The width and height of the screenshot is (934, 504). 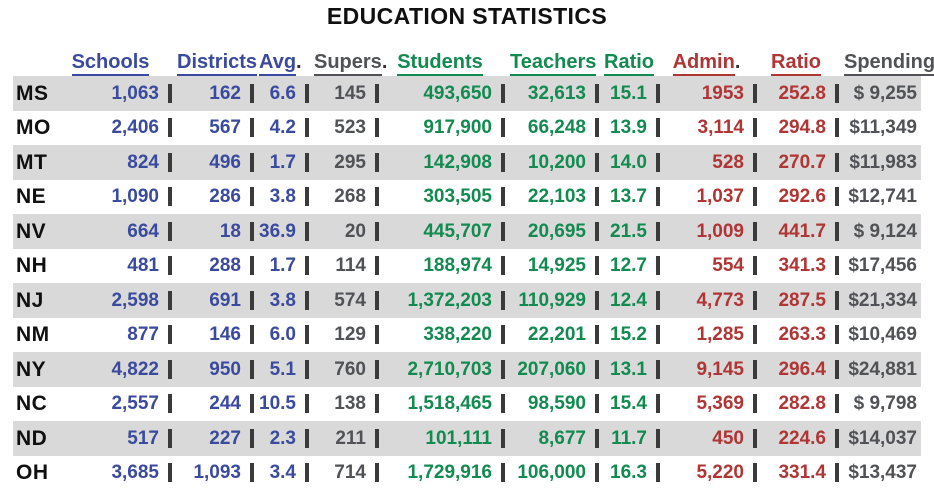 I want to click on cell-teachers: 20,695, so click(x=556, y=231).